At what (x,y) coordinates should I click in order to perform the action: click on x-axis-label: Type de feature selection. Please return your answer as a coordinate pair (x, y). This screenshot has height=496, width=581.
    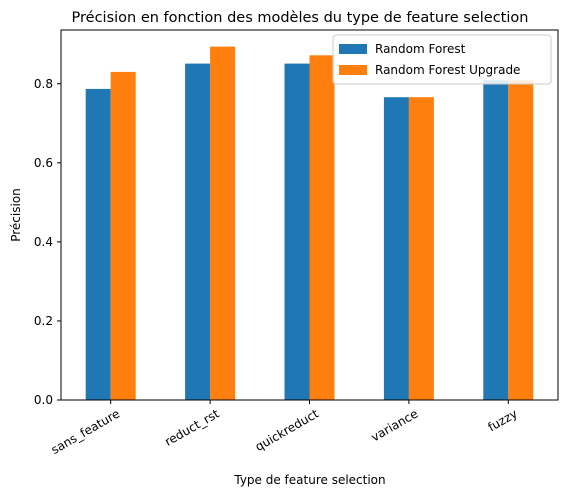
    Looking at the image, I should click on (309, 480).